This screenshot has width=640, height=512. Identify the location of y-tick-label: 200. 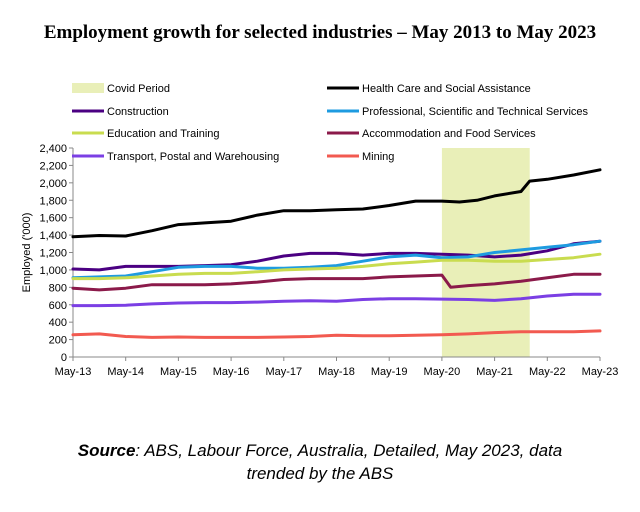
(58, 341).